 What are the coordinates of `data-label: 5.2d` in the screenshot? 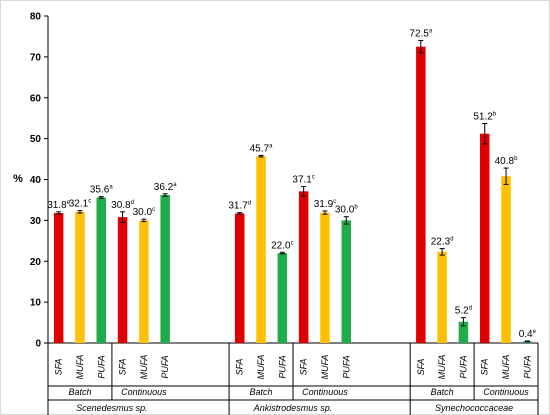 It's located at (463, 311).